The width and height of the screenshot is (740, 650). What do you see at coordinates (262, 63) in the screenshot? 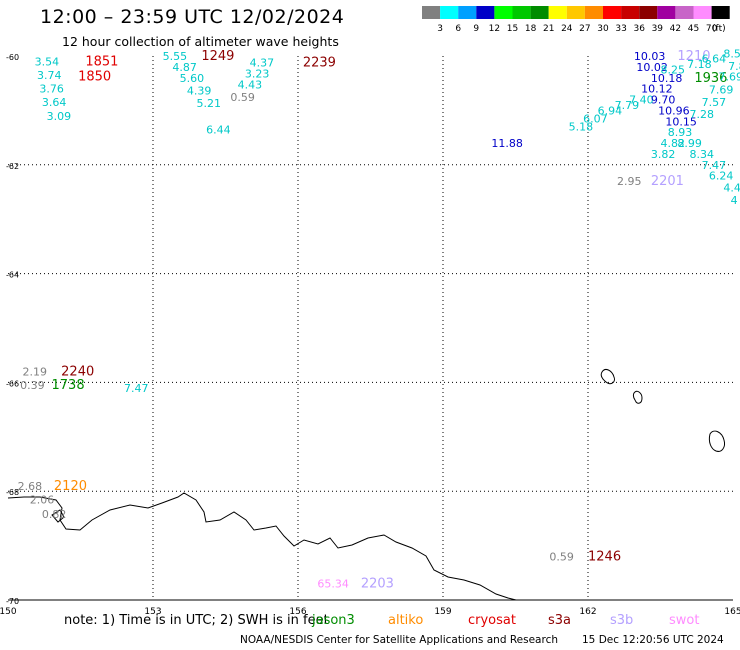
I see `wave-height-value: 4.37` at bounding box center [262, 63].